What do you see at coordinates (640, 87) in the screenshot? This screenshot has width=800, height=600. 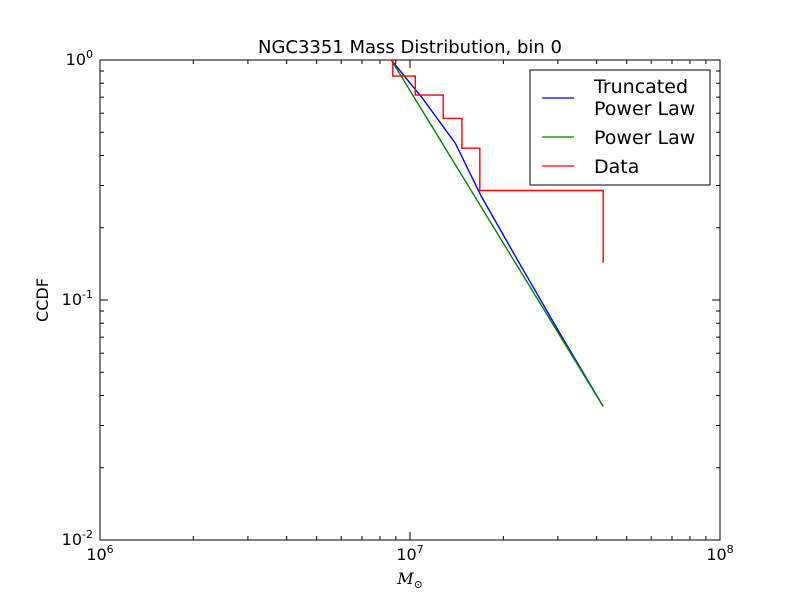 I see `legend-label-truncated-power-law: Truncated` at bounding box center [640, 87].